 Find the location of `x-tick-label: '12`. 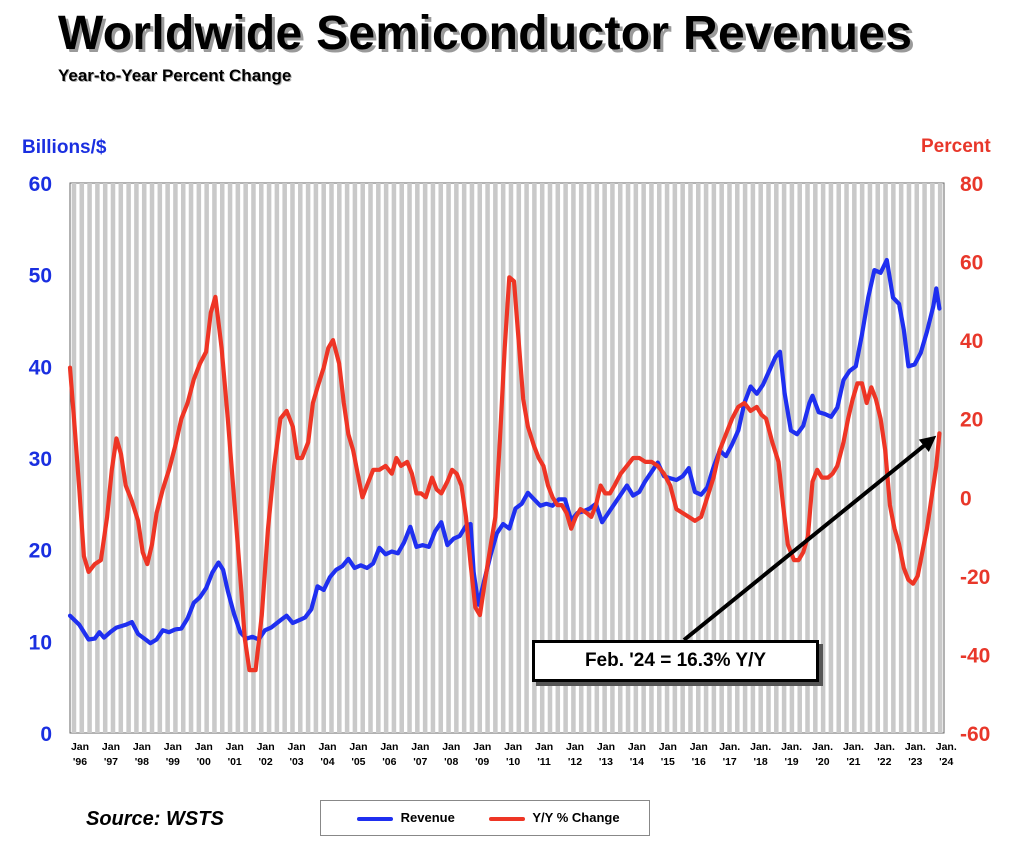

x-tick-label: '12 is located at coordinates (575, 762).